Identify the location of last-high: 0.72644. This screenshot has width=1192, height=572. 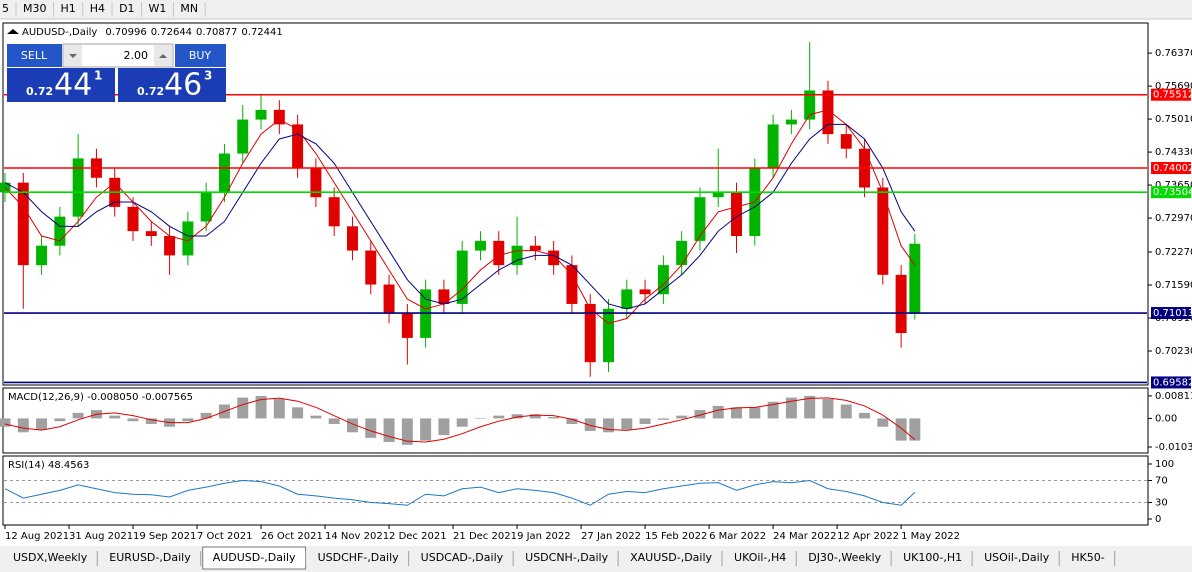
(171, 32).